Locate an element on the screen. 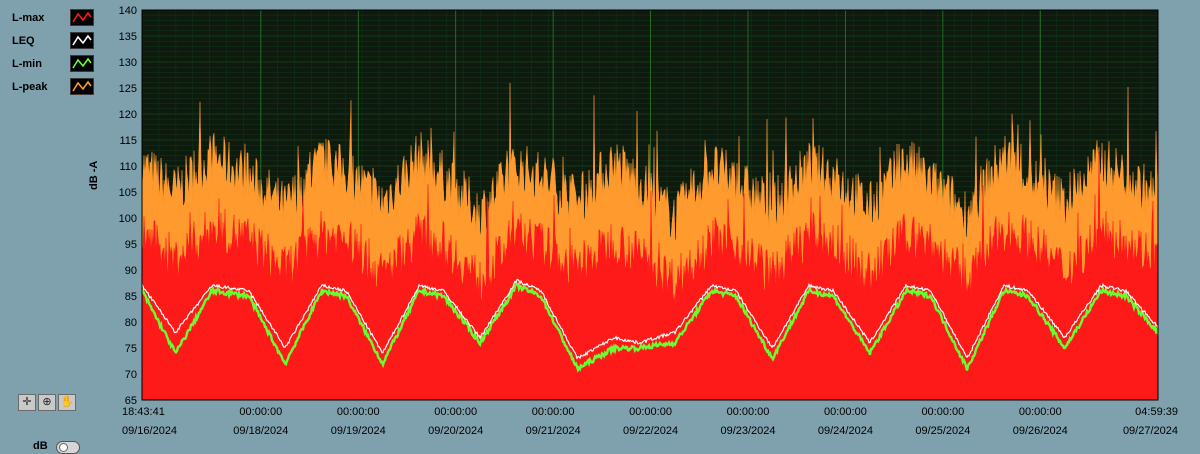  y-tick-label: 75 is located at coordinates (131, 349).